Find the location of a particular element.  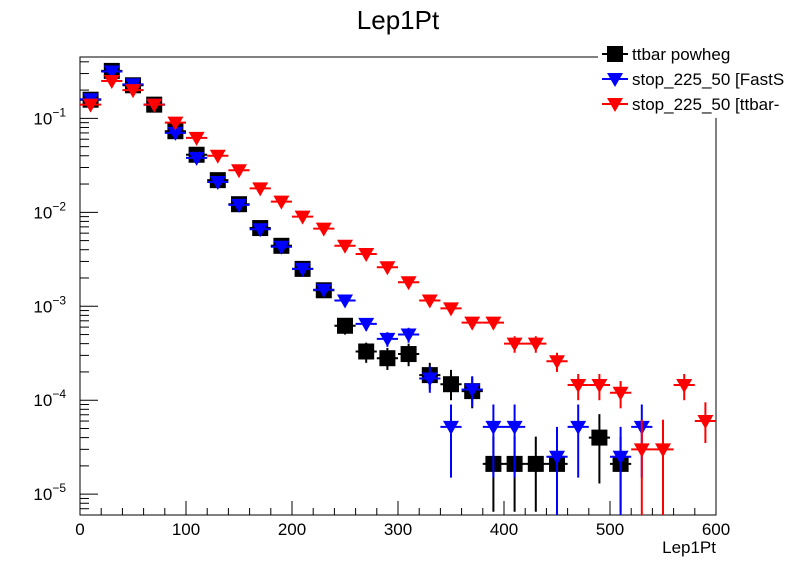

y-tick-exponent: −2 is located at coordinates (59, 206).